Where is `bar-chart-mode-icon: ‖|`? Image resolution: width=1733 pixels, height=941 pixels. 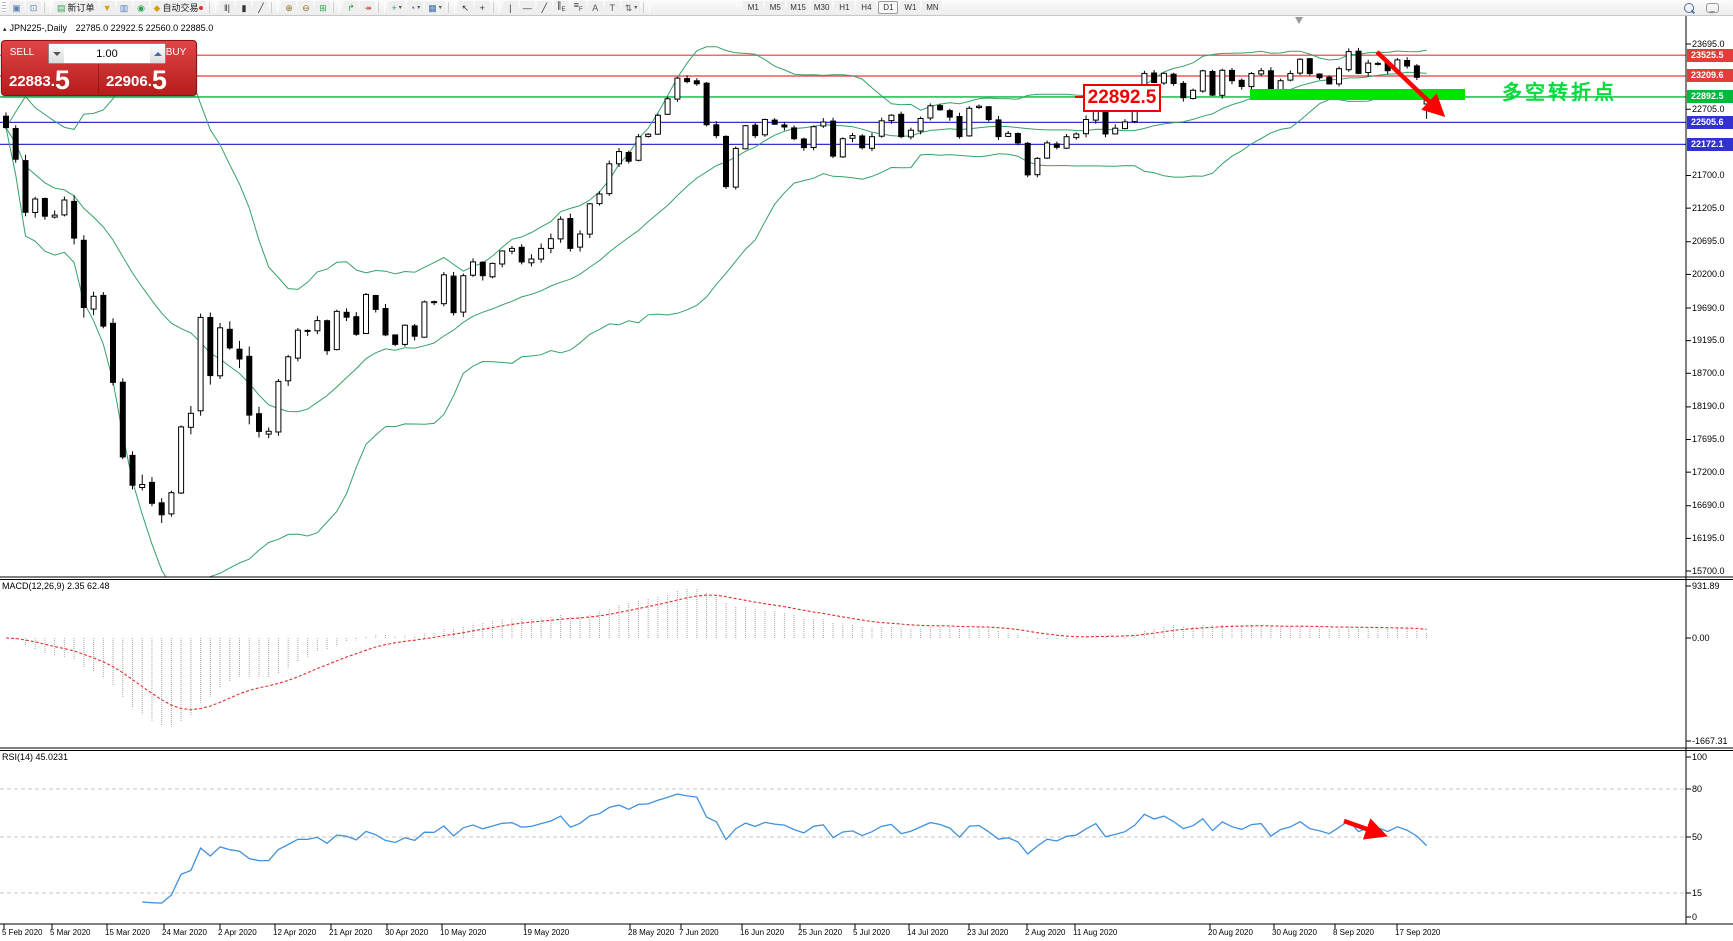 bar-chart-mode-icon: ‖| is located at coordinates (226, 7).